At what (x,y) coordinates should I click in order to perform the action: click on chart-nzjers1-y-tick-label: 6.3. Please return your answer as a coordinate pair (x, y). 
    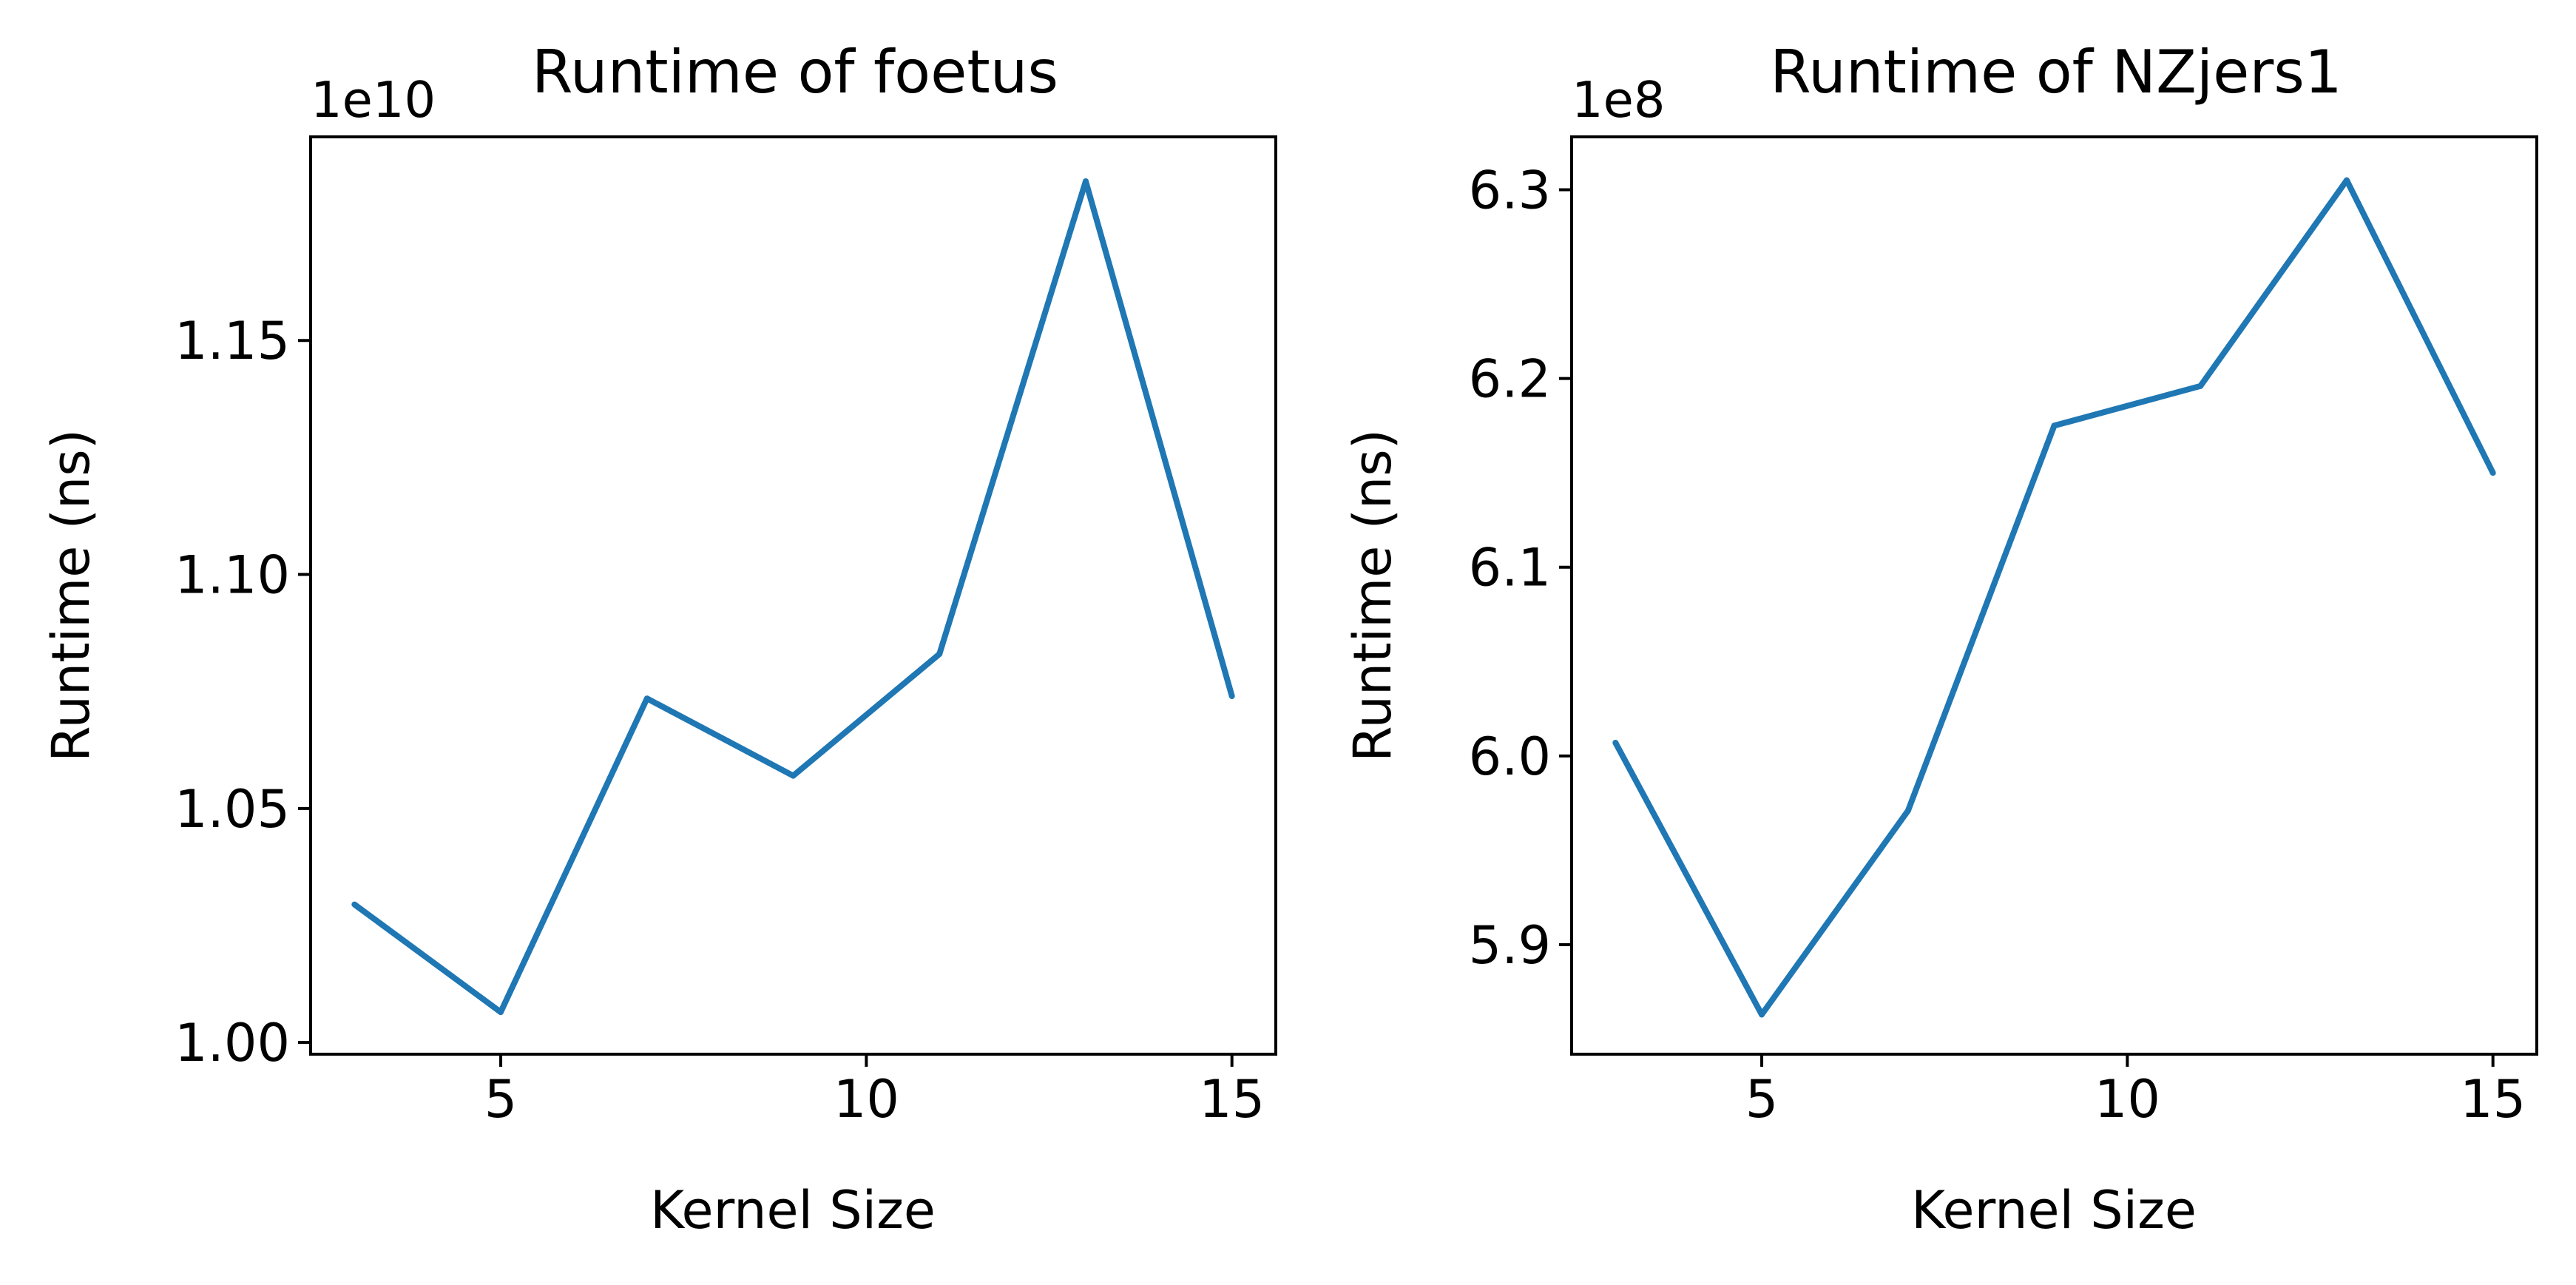
    Looking at the image, I should click on (1510, 190).